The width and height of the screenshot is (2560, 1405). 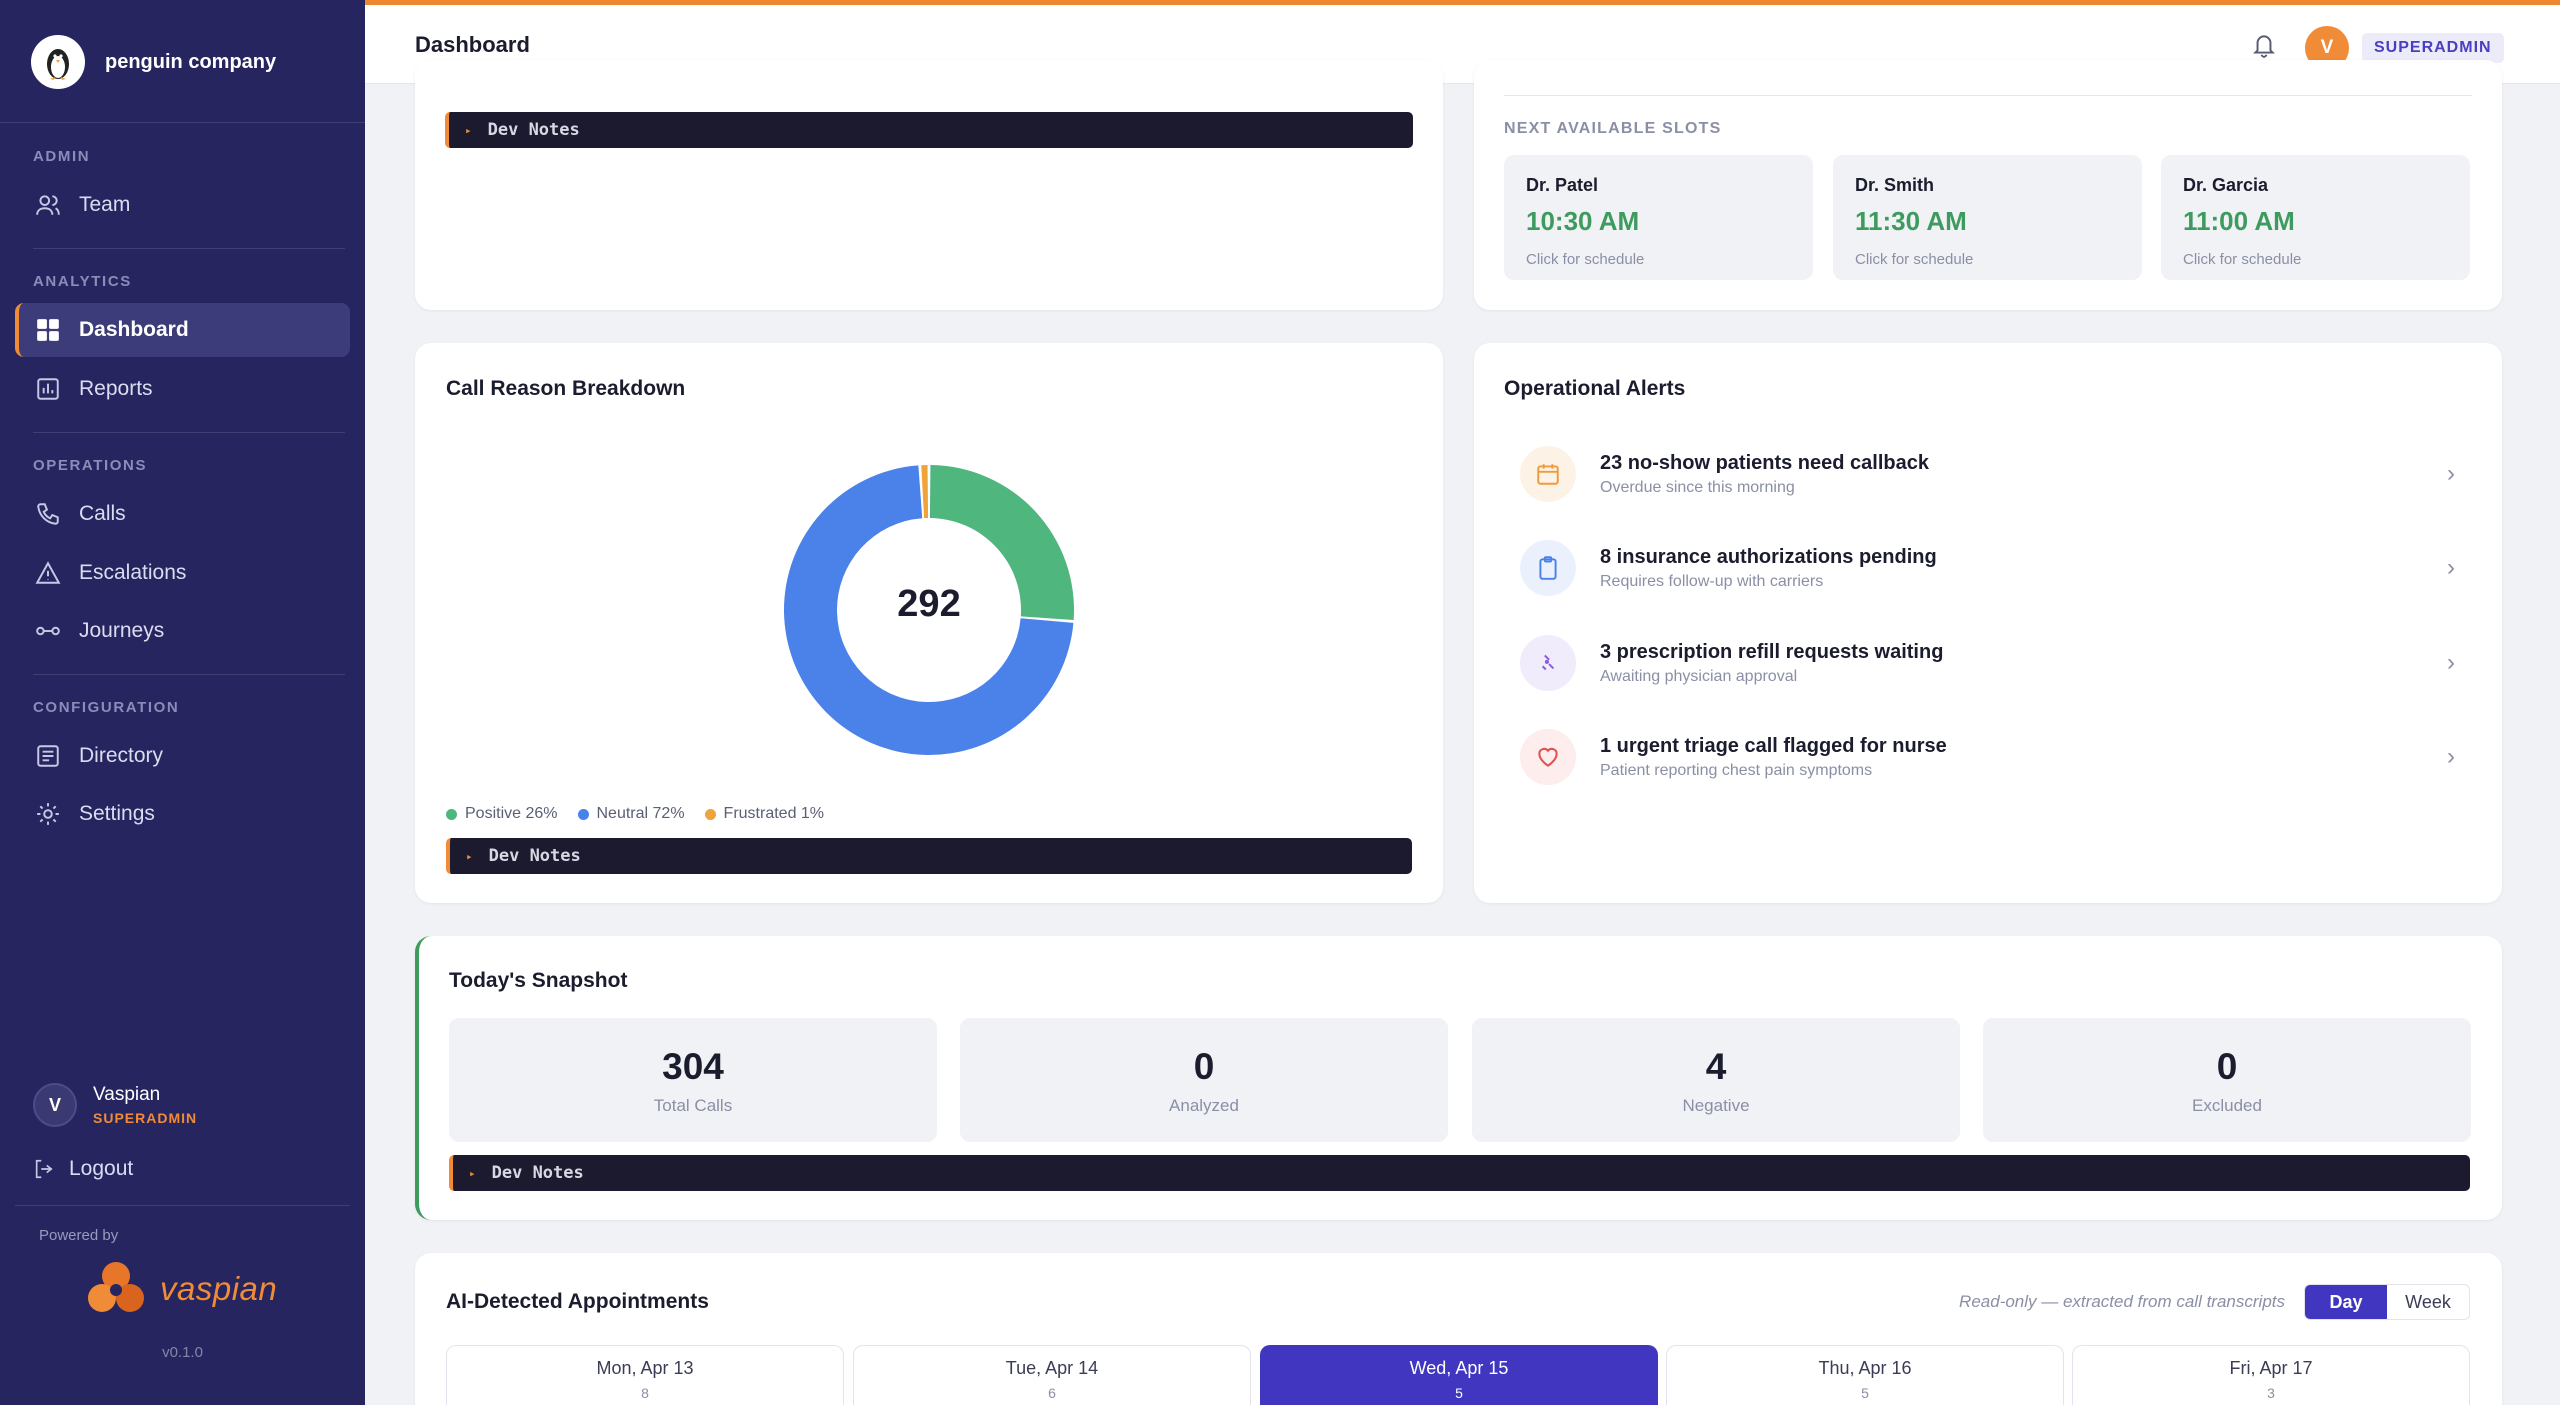 What do you see at coordinates (182, 814) in the screenshot?
I see `sidebar-item-settings: Settings` at bounding box center [182, 814].